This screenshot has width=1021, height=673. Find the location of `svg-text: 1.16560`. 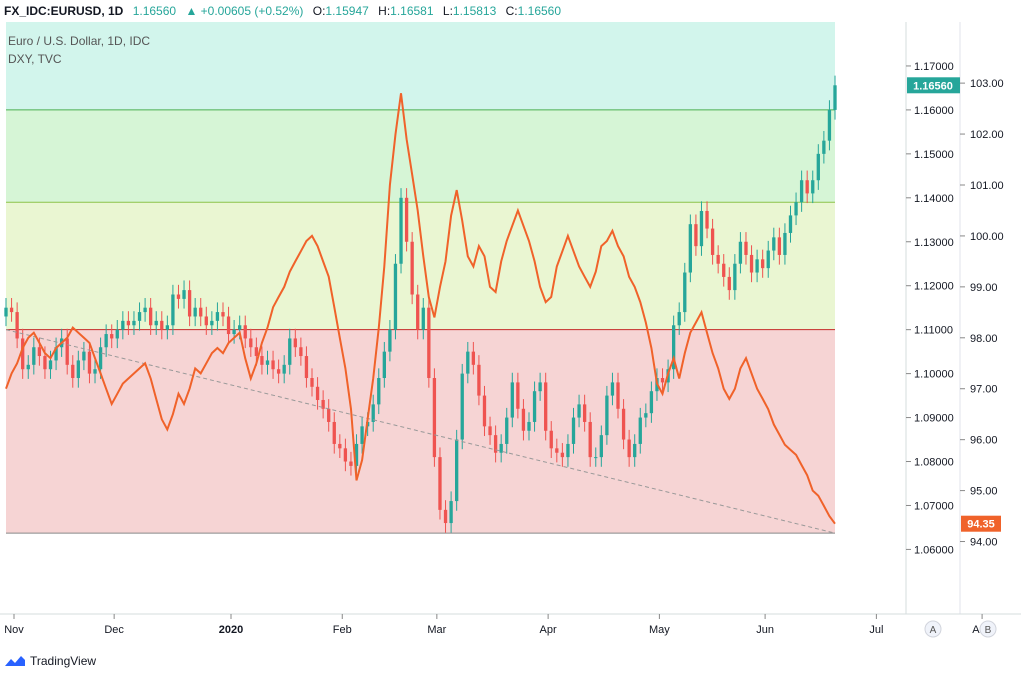

svg-text: 1.16560 is located at coordinates (933, 86).